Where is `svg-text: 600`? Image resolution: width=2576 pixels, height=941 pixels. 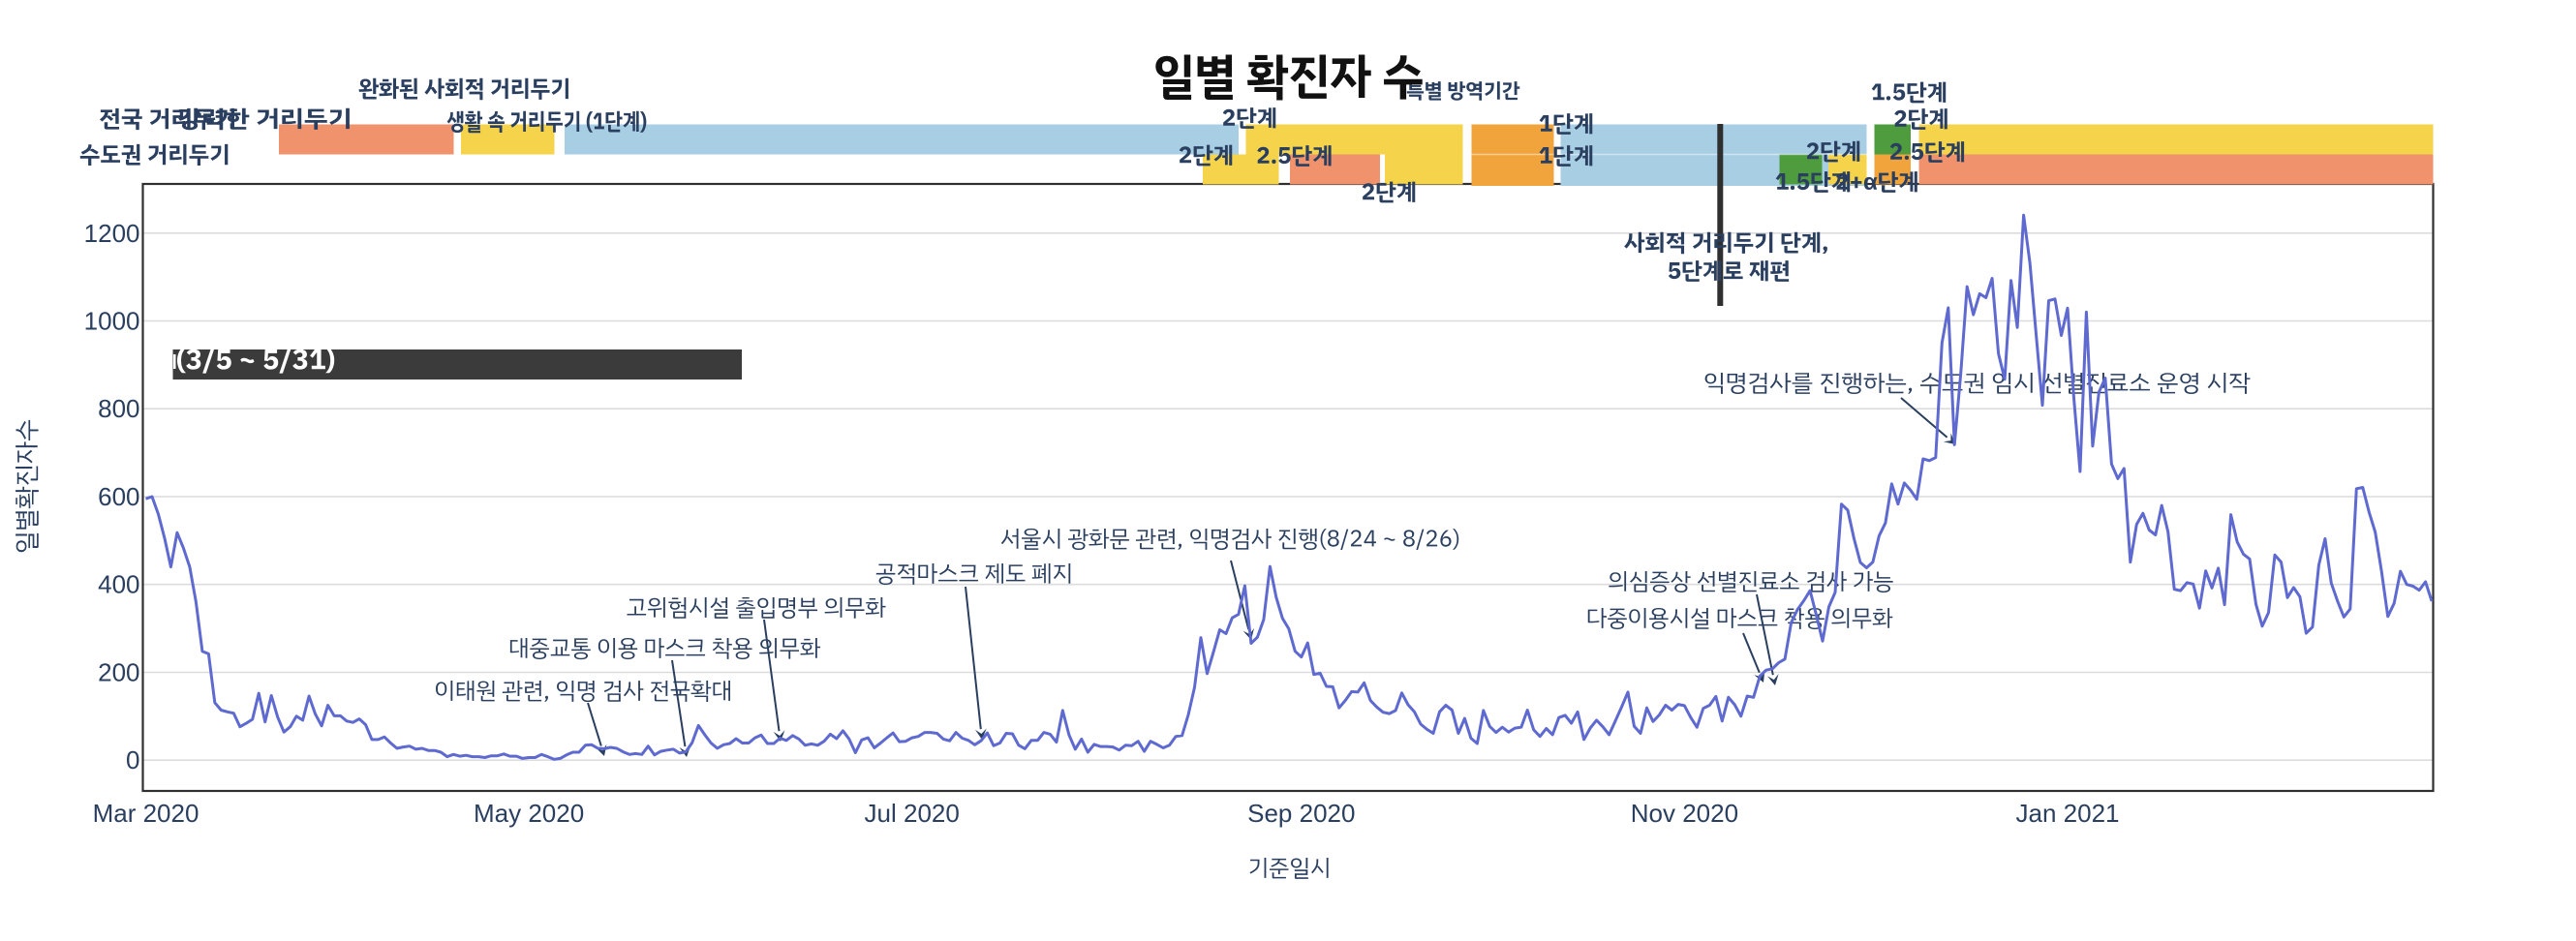
svg-text: 600 is located at coordinates (118, 496).